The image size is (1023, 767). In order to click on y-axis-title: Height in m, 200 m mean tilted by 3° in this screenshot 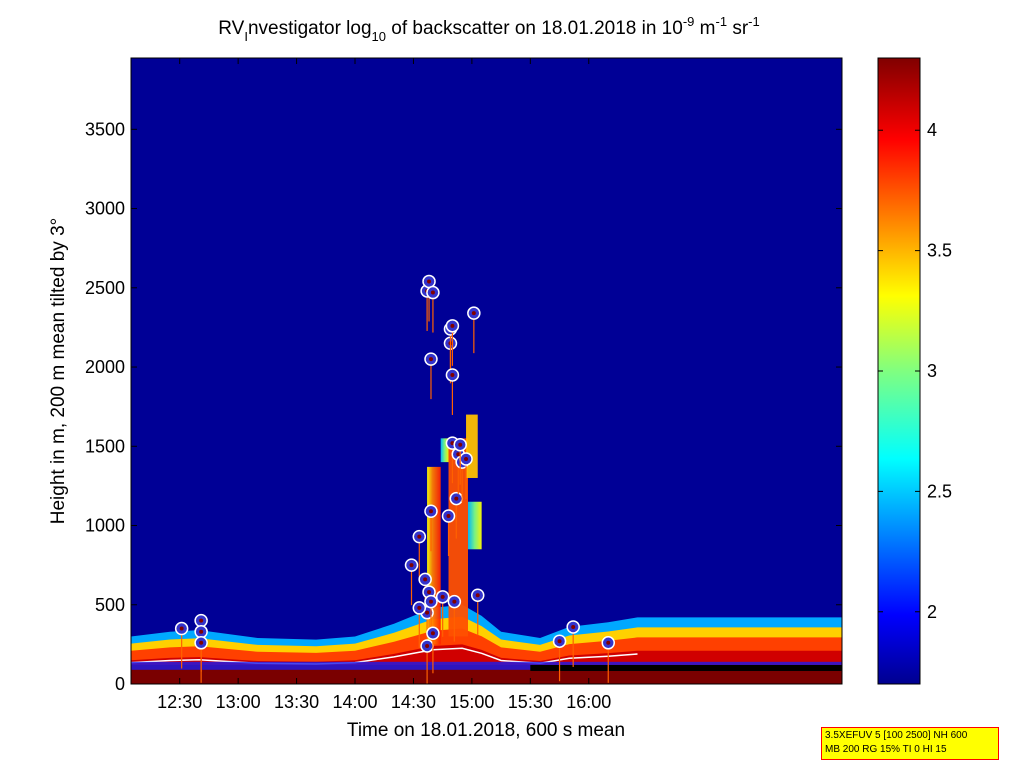, I will do `click(58, 371)`.